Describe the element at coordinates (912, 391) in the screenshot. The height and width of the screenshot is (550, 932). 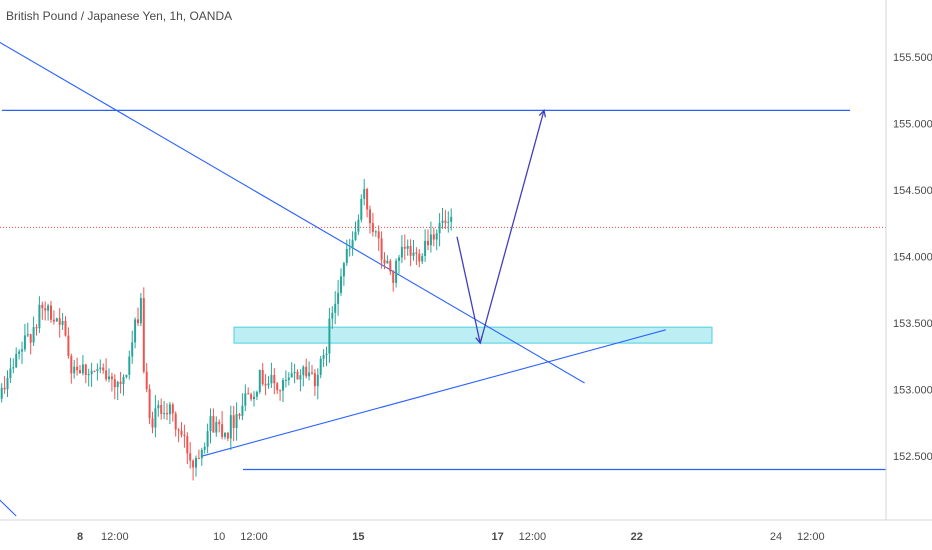
I see `price-tick-label: 153.000` at that location.